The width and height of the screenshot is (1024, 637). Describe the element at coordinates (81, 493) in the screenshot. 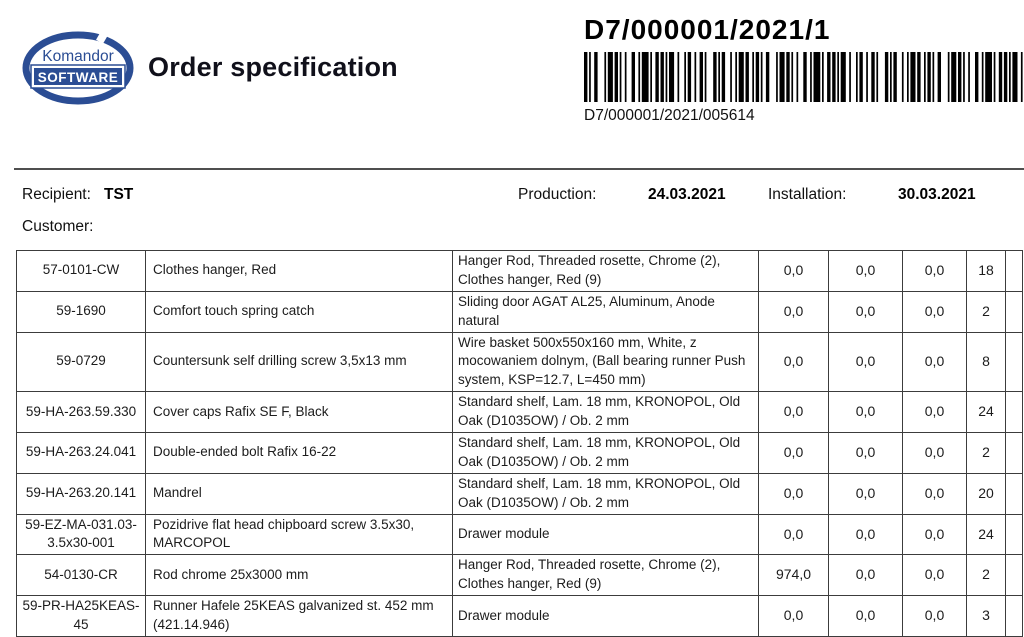

I see `cell-code: 59-HA-263.20.141` at that location.